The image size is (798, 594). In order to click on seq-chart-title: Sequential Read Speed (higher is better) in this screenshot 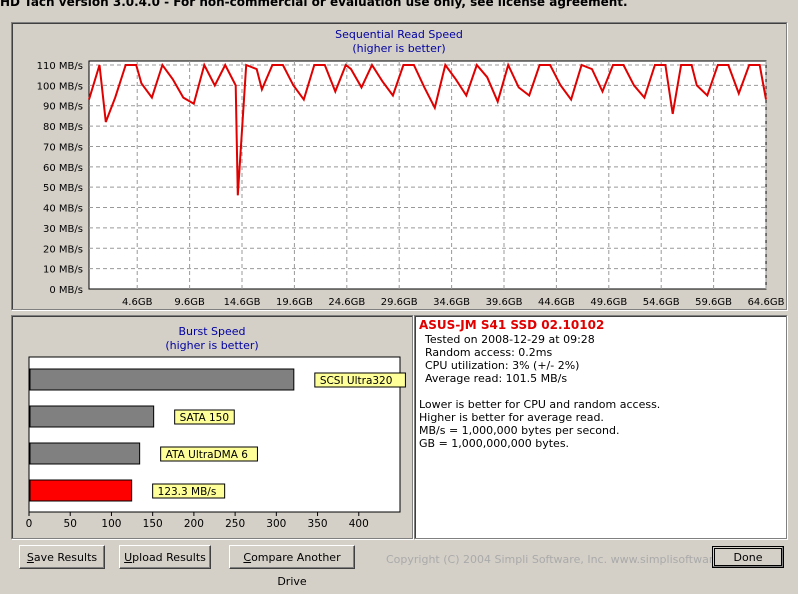, I will do `click(399, 42)`.